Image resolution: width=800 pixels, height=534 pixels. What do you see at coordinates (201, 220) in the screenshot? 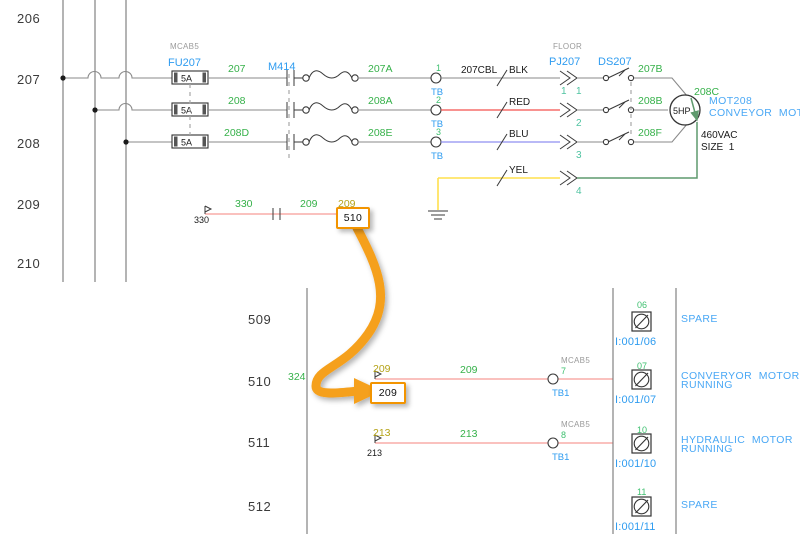
I see `rung-209-source-wire-small: 330` at bounding box center [201, 220].